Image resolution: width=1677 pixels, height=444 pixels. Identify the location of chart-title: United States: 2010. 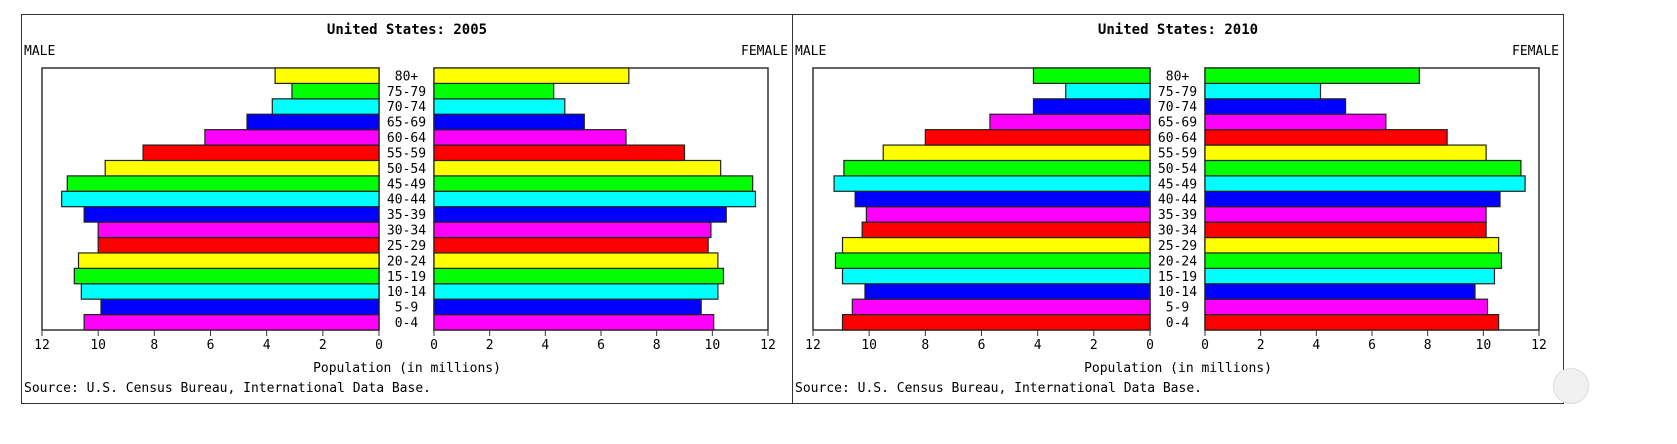
(1178, 30).